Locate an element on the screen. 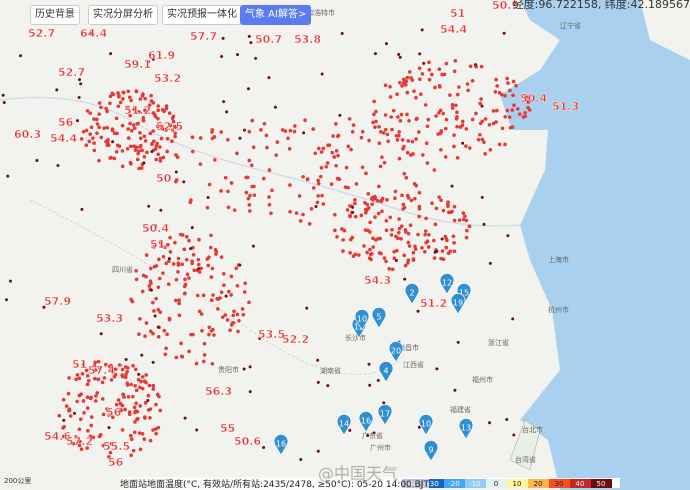  pin-label: 2 is located at coordinates (411, 293).